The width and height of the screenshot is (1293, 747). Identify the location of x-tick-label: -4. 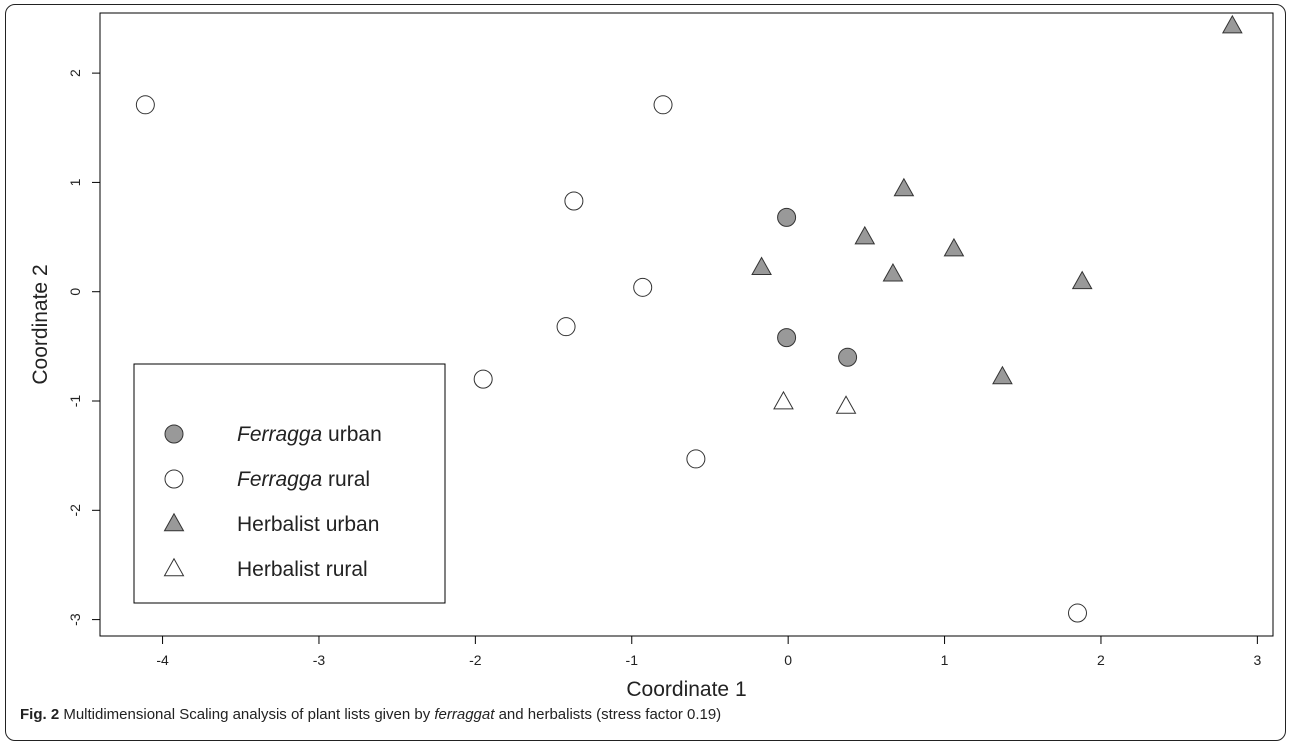
(162, 660).